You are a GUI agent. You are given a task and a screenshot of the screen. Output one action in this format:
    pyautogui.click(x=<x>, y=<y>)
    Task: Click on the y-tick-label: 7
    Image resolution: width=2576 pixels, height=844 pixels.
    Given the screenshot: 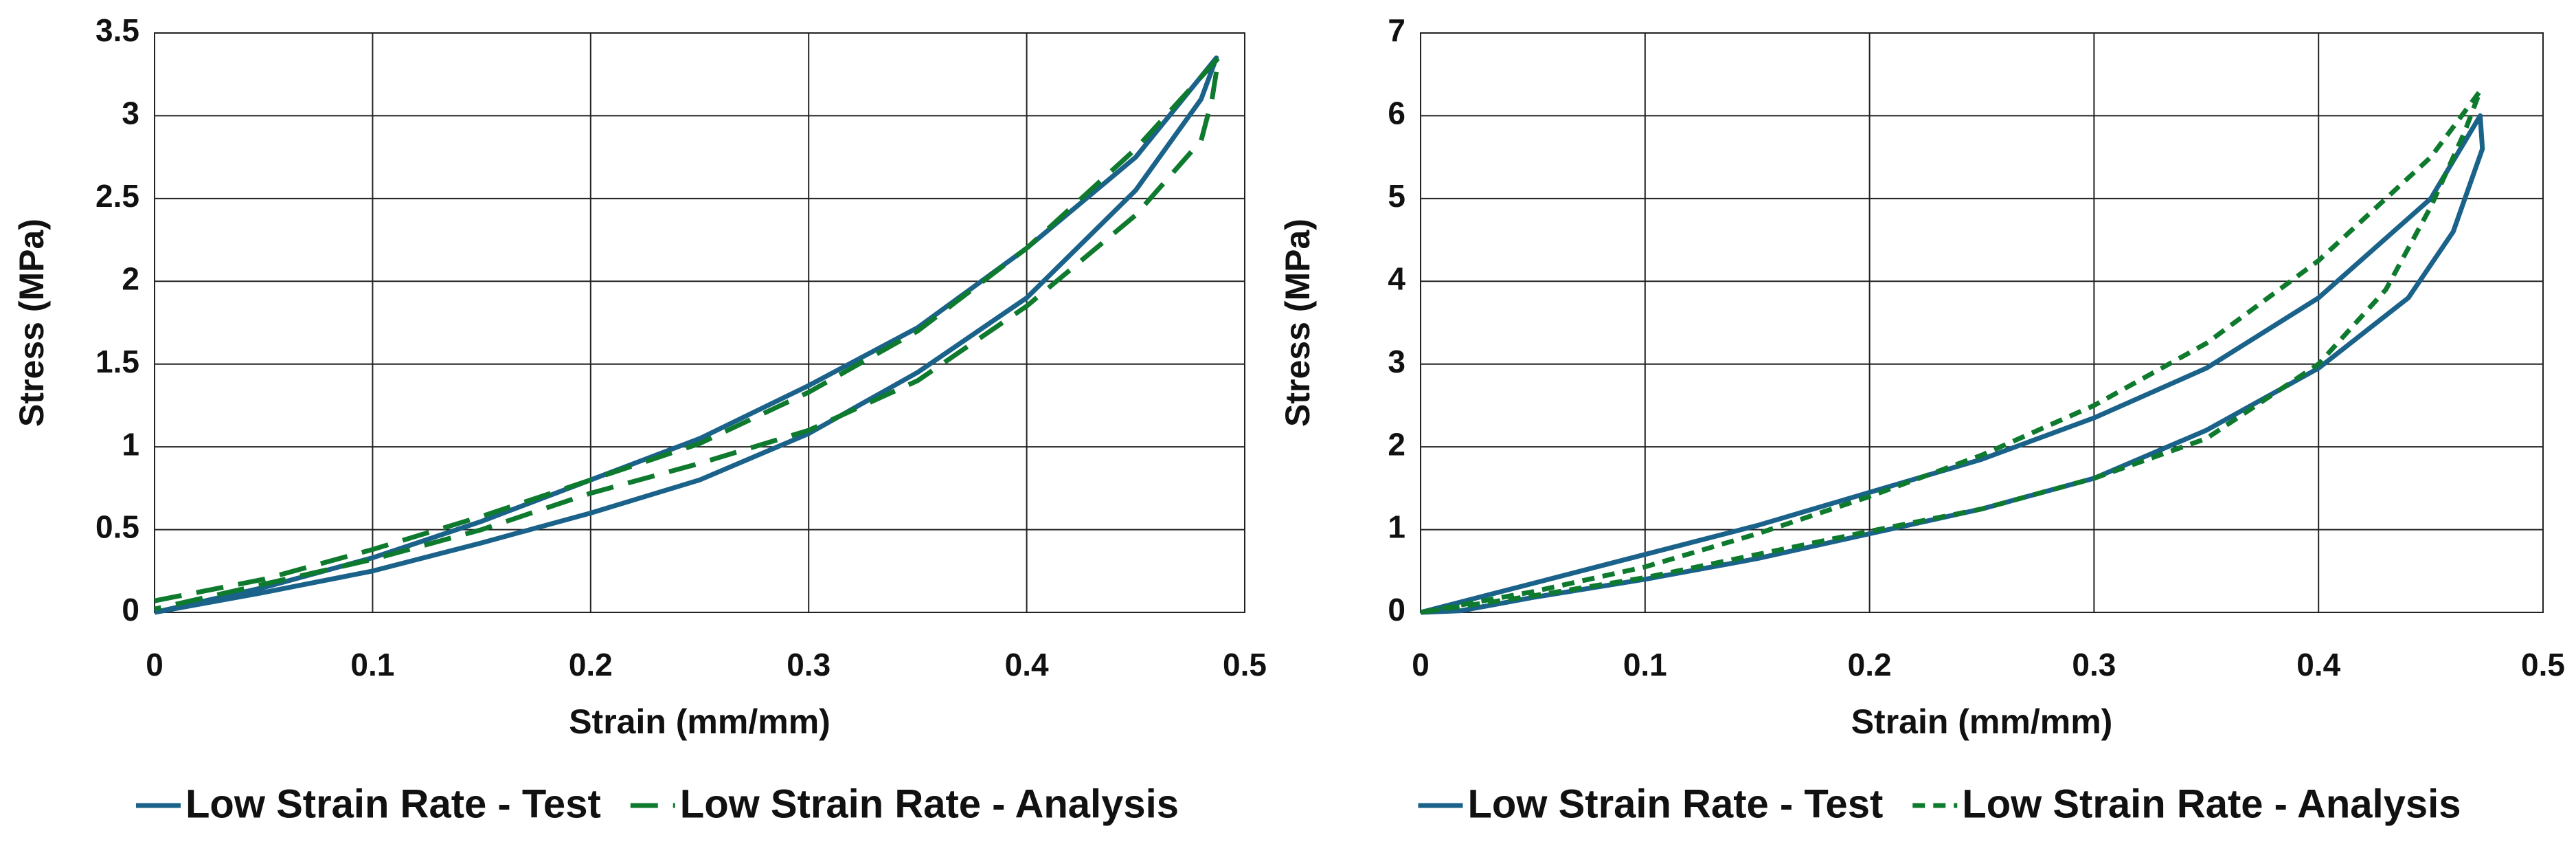 What is the action you would take?
    pyautogui.click(x=1396, y=30)
    